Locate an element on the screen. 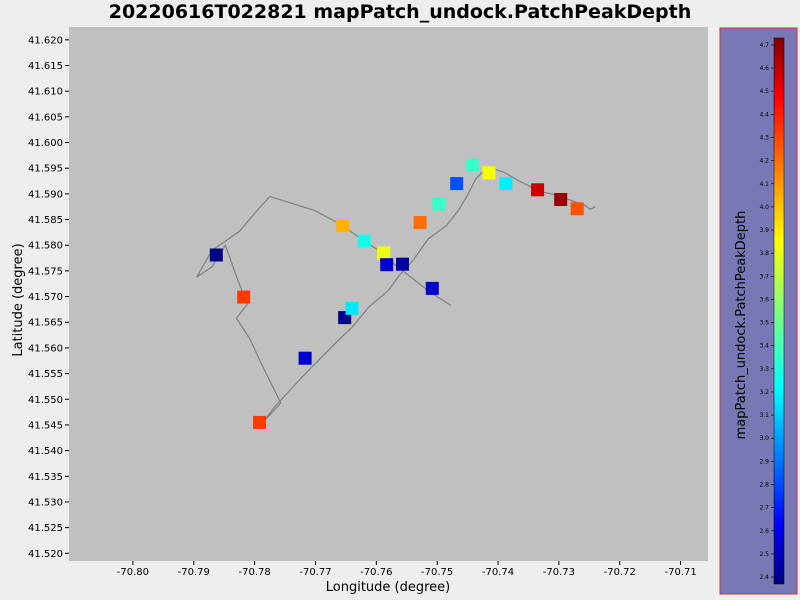 The width and height of the screenshot is (800, 600). y-tick-label: 41.520 is located at coordinates (45, 554).